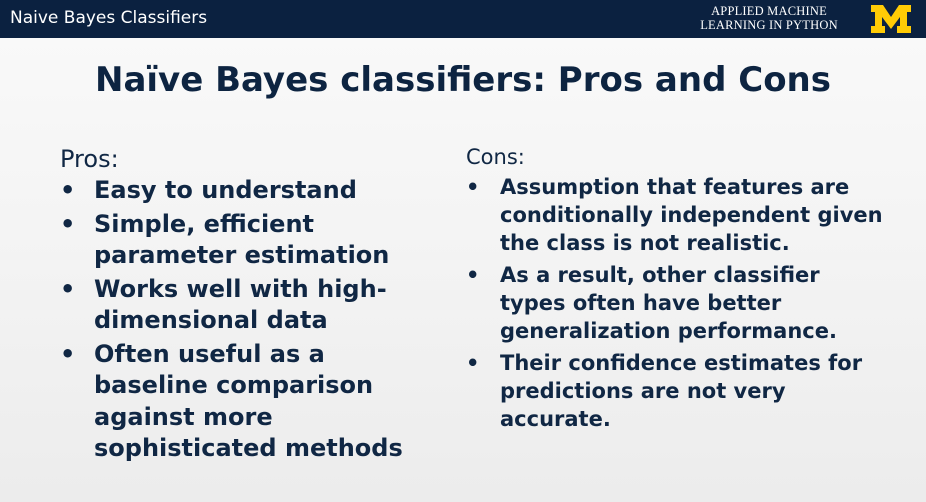 This screenshot has height=502, width=926. Describe the element at coordinates (495, 157) in the screenshot. I see `cons-heading: Cons:` at that location.